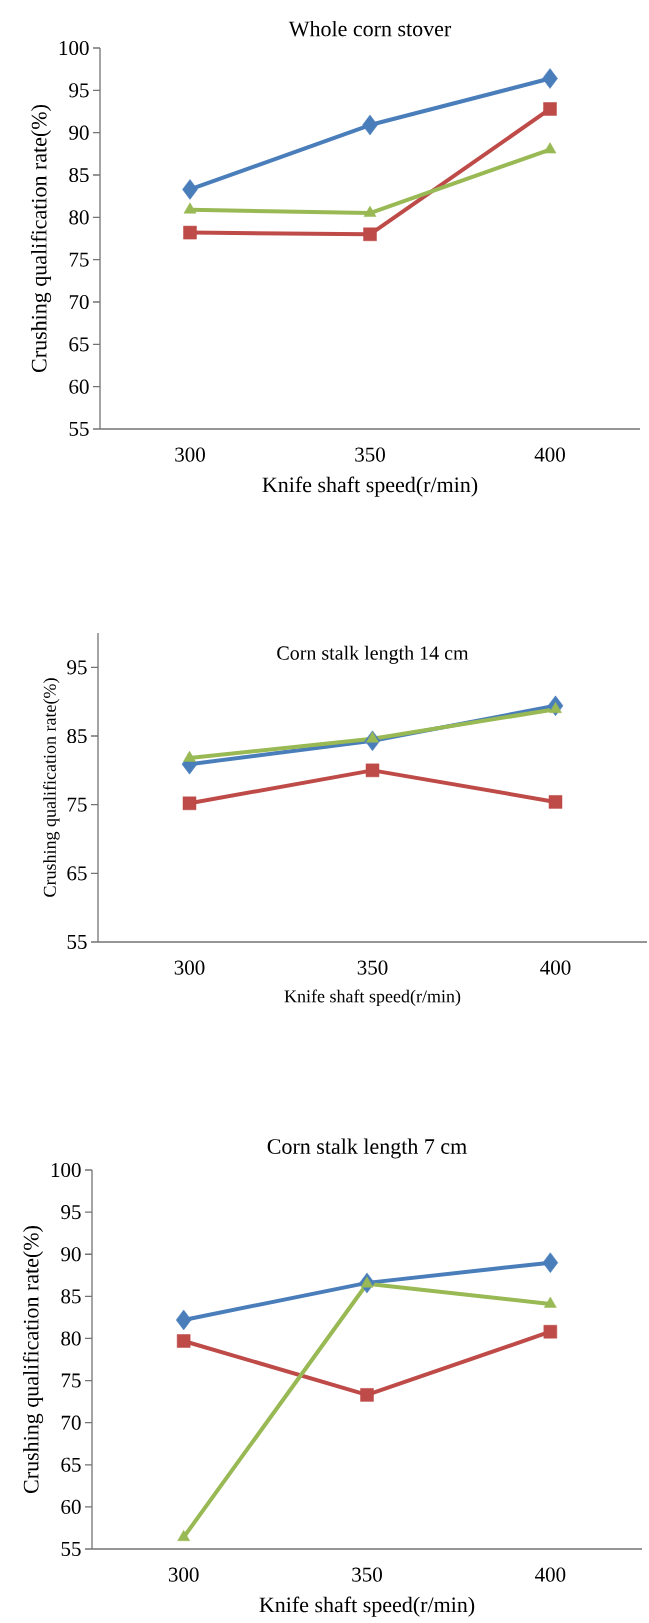 Image resolution: width=649 pixels, height=1623 pixels. Describe the element at coordinates (367, 1148) in the screenshot. I see `chart-title: Corn stalk length 7 cm` at that location.